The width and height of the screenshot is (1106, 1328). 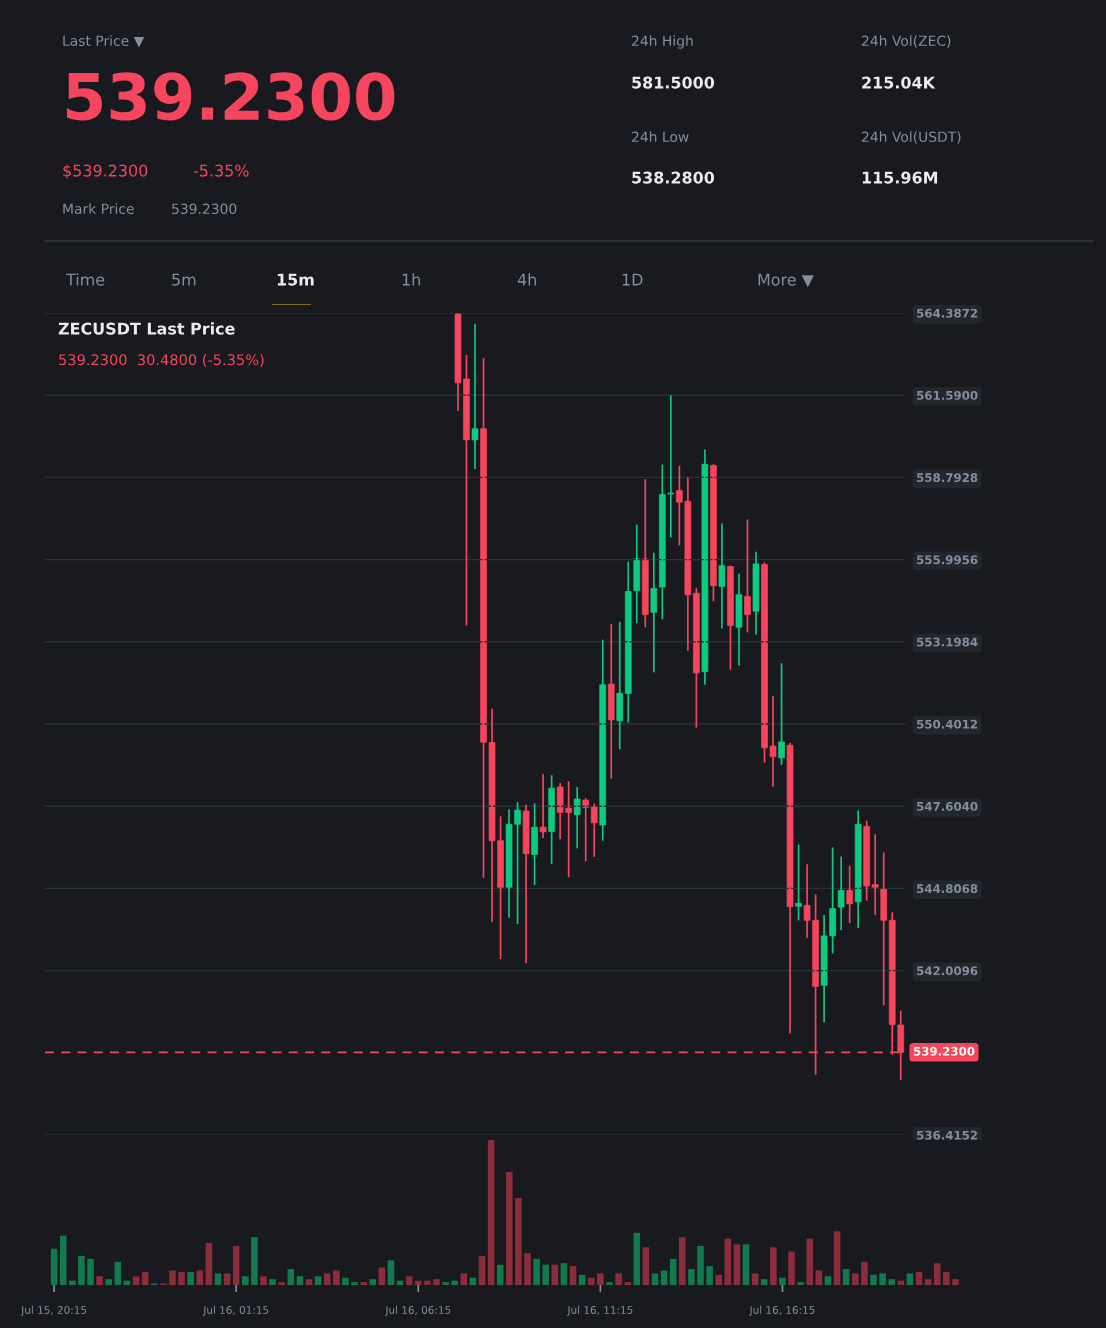 What do you see at coordinates (662, 42) in the screenshot?
I see `text: 24h High` at bounding box center [662, 42].